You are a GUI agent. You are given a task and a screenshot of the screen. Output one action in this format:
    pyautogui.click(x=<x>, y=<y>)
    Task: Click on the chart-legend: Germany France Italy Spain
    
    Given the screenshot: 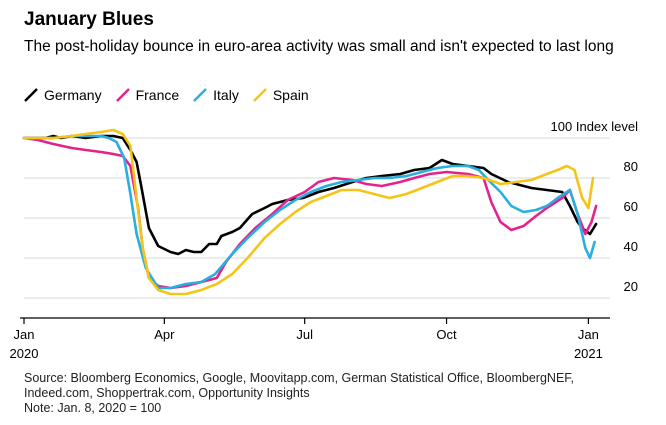 What is the action you would take?
    pyautogui.click(x=173, y=95)
    